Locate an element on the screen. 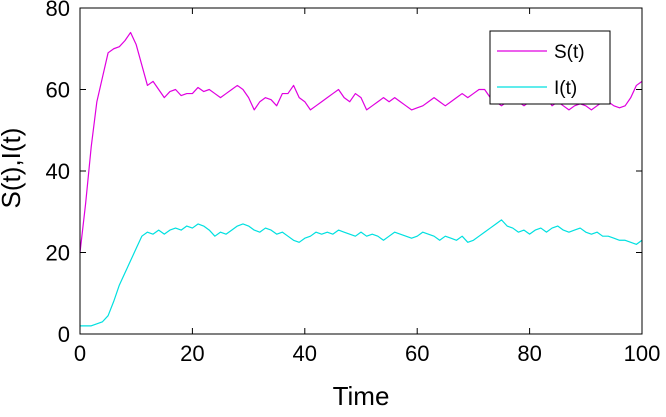 The image size is (666, 417). x-tick-label: 100 is located at coordinates (642, 353).